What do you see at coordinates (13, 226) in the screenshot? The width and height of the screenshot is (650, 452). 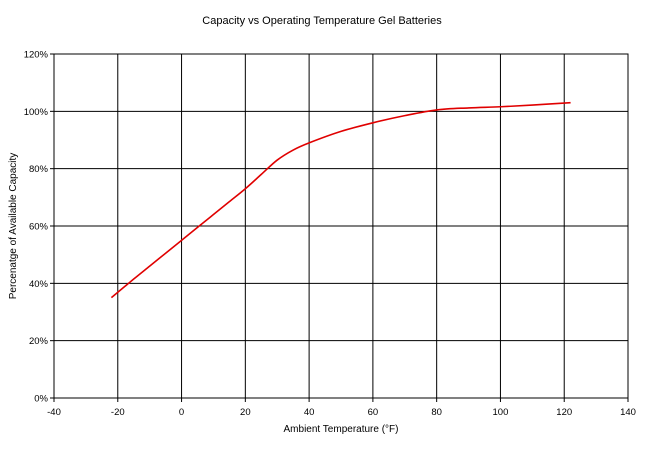 I see `y-axis-label: Percenatge of Available Capacity` at bounding box center [13, 226].